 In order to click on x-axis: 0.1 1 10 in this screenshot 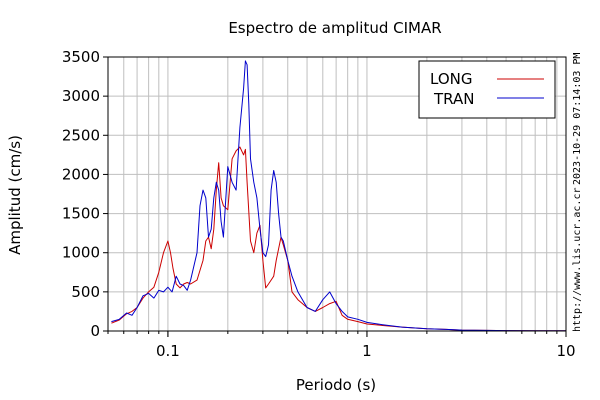, I will do `click(341, 345)`.